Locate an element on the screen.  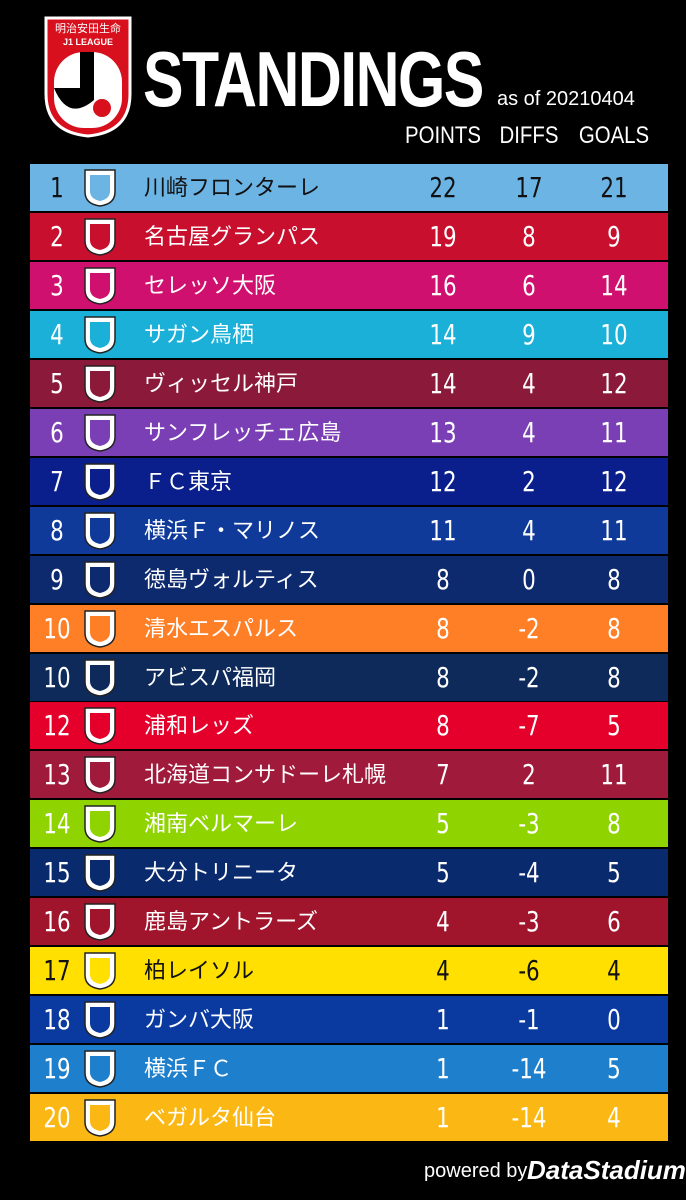
table-row: 3 16 6 14 セレッソ大阪 is located at coordinates (349, 285).